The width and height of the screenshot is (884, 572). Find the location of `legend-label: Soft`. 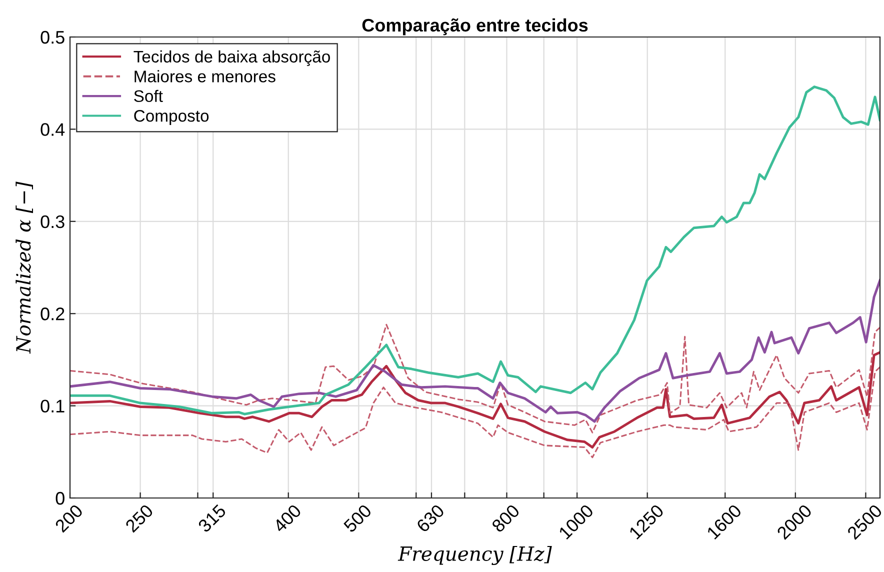

legend-label: Soft is located at coordinates (148, 96).